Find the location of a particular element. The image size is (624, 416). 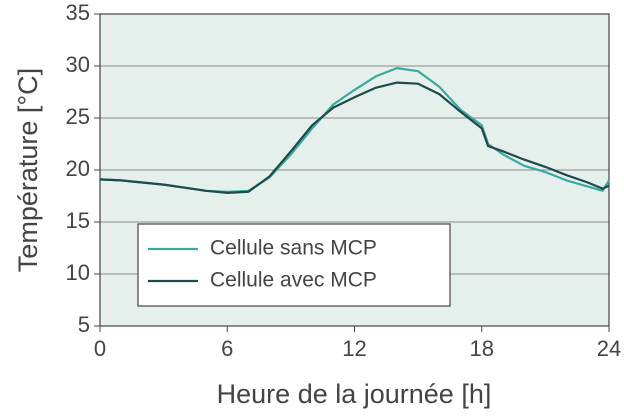

legend: Cellule sans MCP Cellule avec MCP is located at coordinates (294, 265).